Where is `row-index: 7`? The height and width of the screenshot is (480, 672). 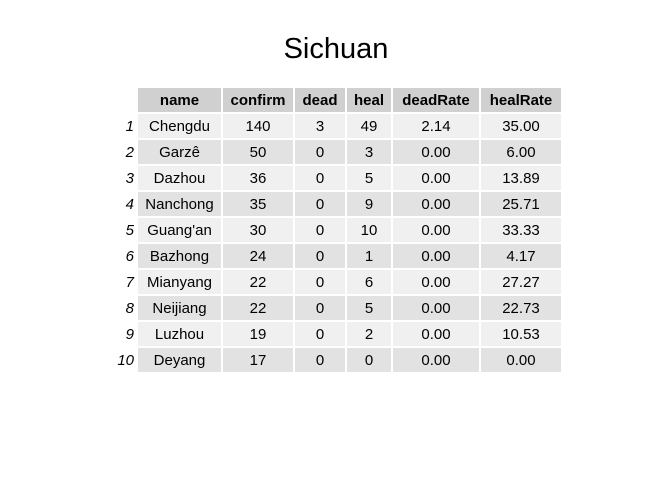 row-index: 7 is located at coordinates (129, 282).